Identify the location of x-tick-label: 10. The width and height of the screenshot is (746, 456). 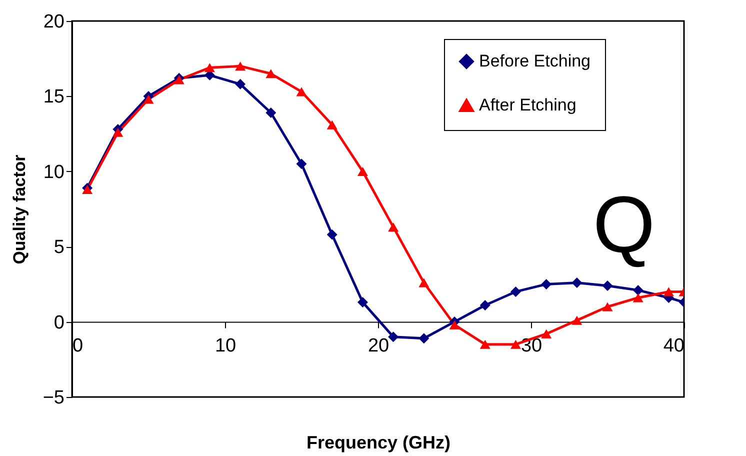
(225, 345).